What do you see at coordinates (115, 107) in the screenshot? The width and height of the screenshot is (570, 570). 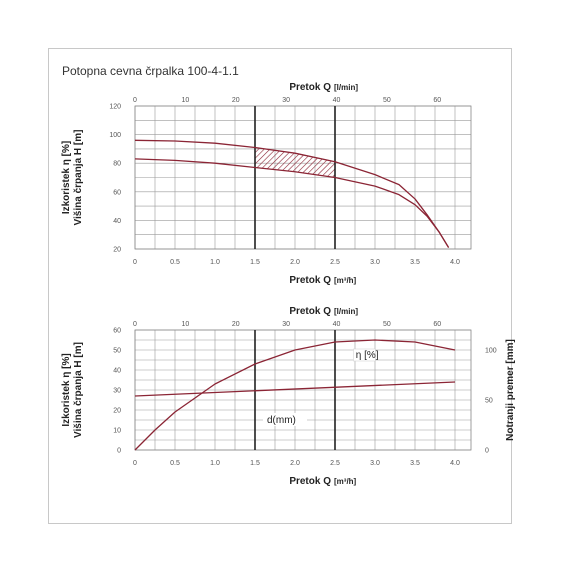 I see `y-tick-label: 120` at bounding box center [115, 107].